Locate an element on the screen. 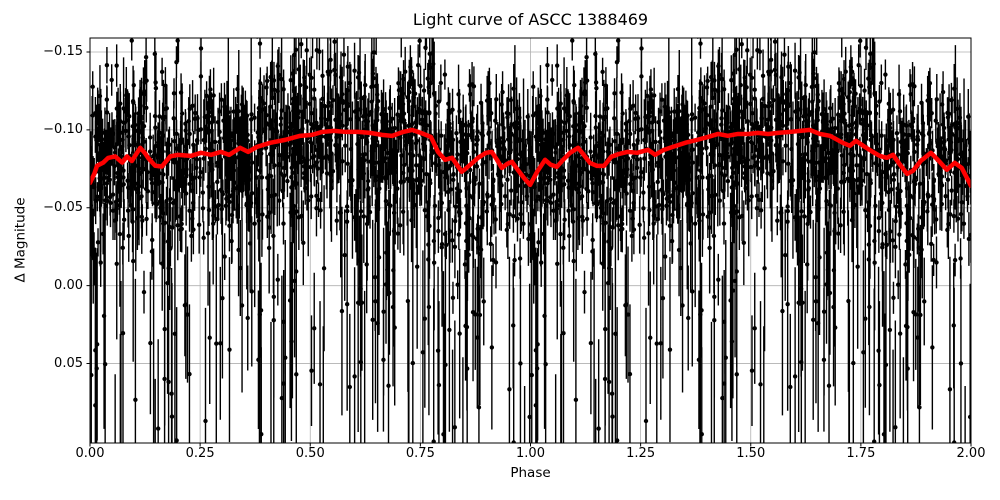 This screenshot has width=1000, height=500. x-tick-label: 0.75 is located at coordinates (420, 453).